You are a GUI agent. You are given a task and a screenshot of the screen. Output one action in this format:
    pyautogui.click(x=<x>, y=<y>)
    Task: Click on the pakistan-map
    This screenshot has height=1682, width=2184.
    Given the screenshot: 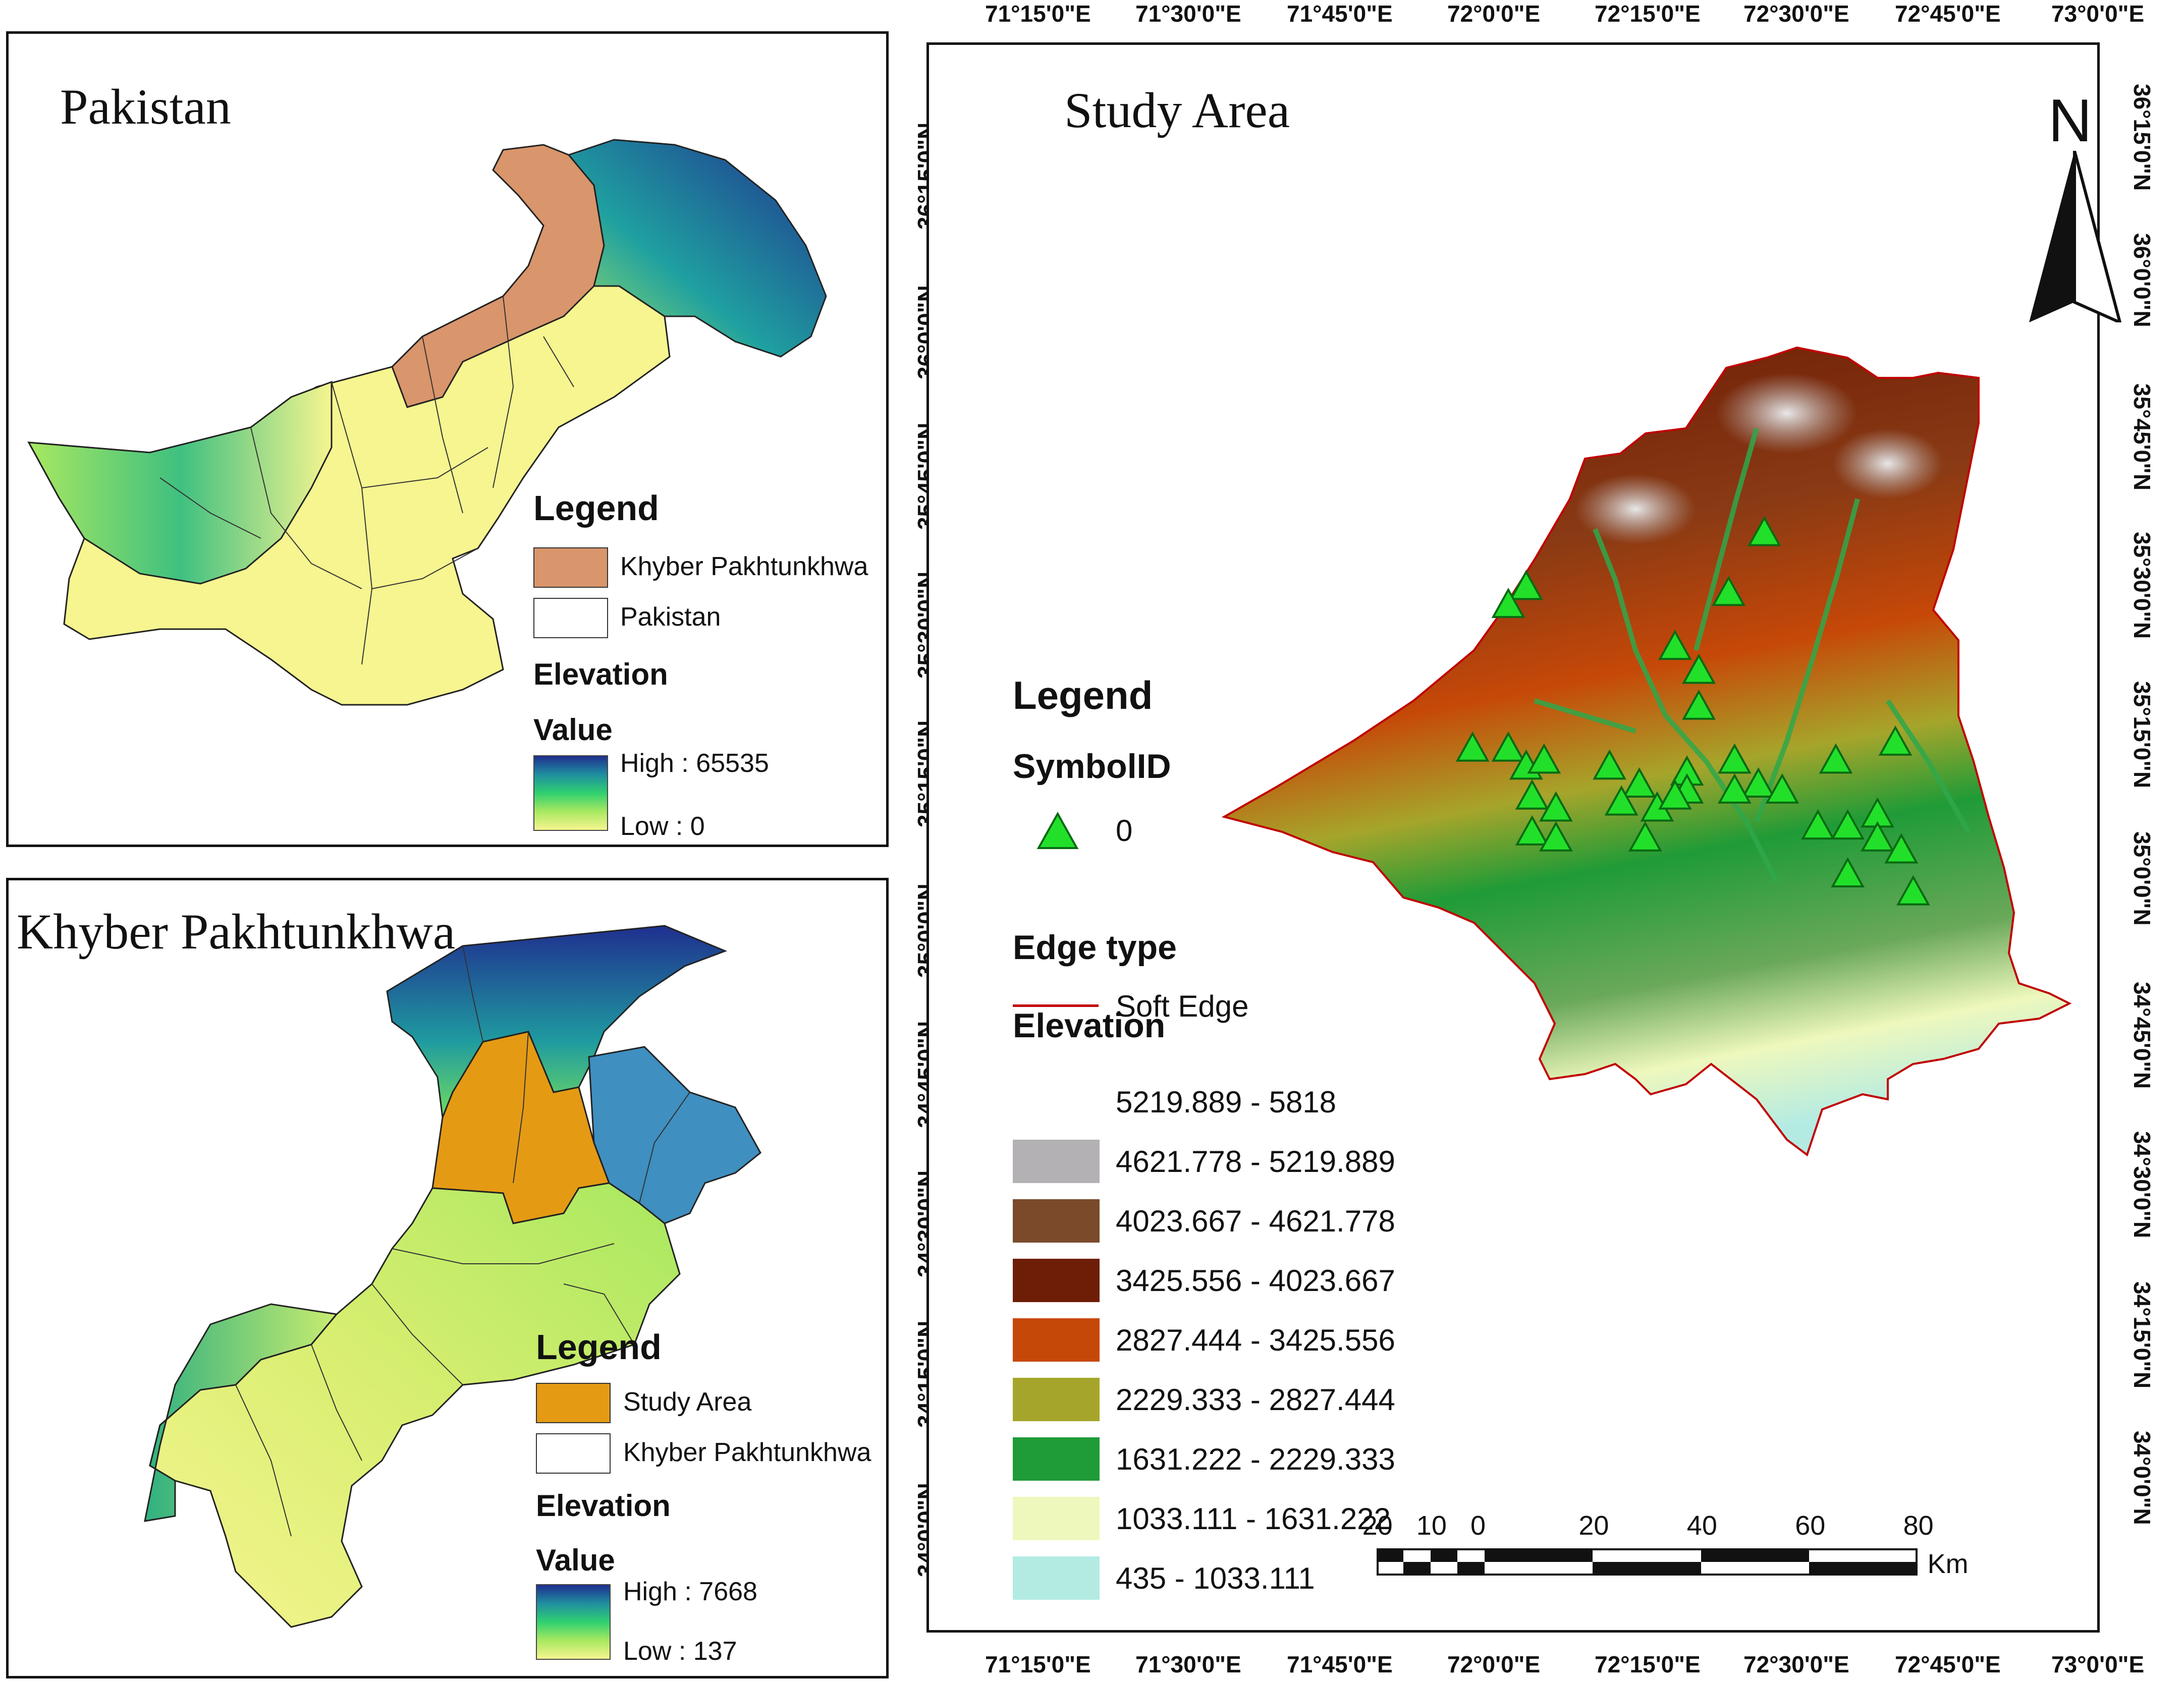 What is the action you would take?
    pyautogui.click(x=427, y=422)
    